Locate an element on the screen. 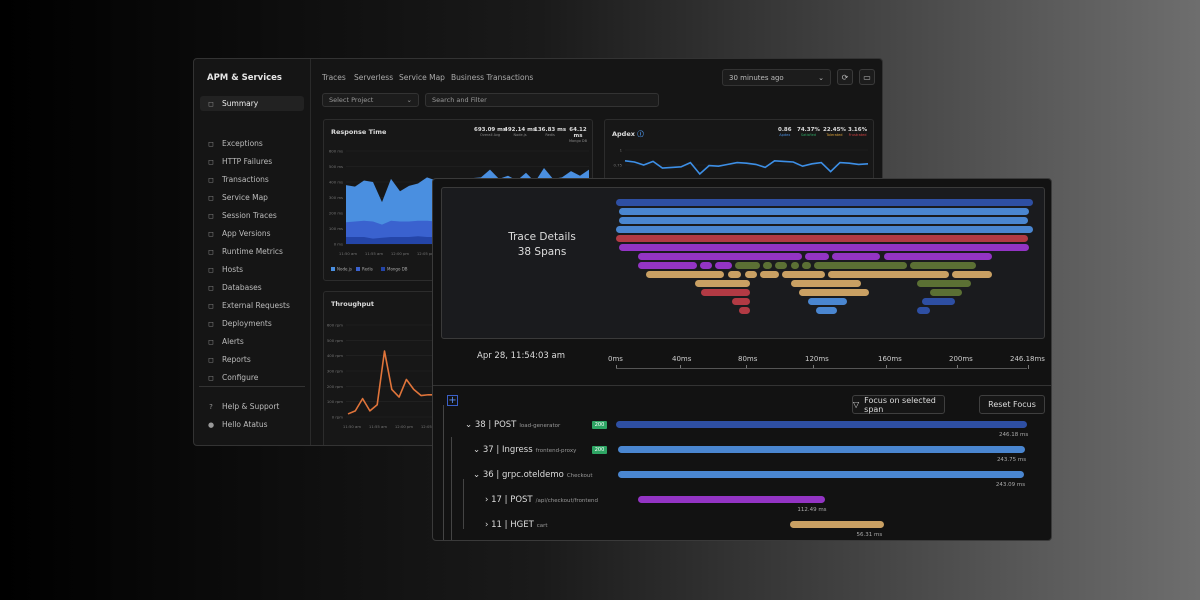 This screenshot has height=600, width=1200. sidebar-item-session-traces: ◻ Session Traces is located at coordinates (252, 215).